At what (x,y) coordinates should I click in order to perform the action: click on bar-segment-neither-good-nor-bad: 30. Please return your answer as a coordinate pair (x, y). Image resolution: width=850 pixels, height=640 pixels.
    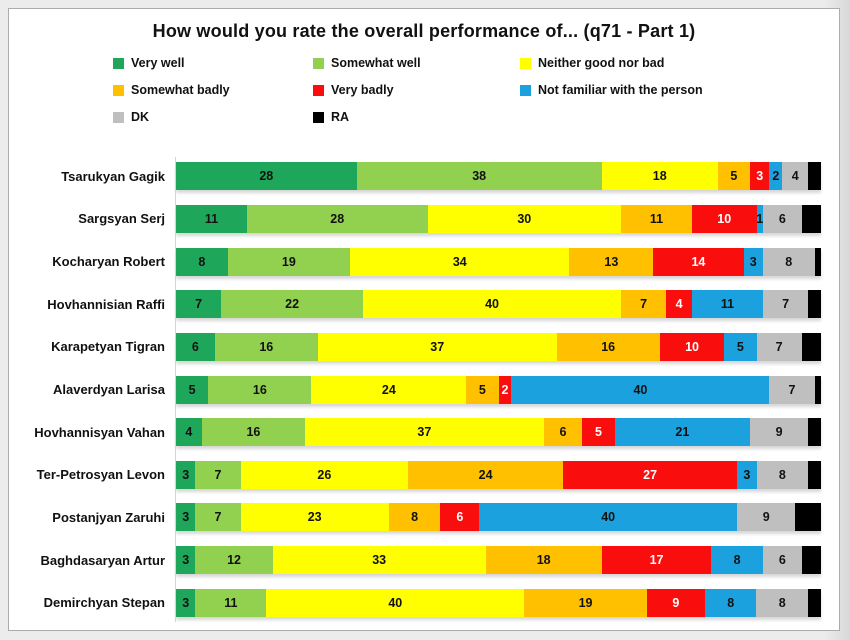
    Looking at the image, I should click on (524, 218).